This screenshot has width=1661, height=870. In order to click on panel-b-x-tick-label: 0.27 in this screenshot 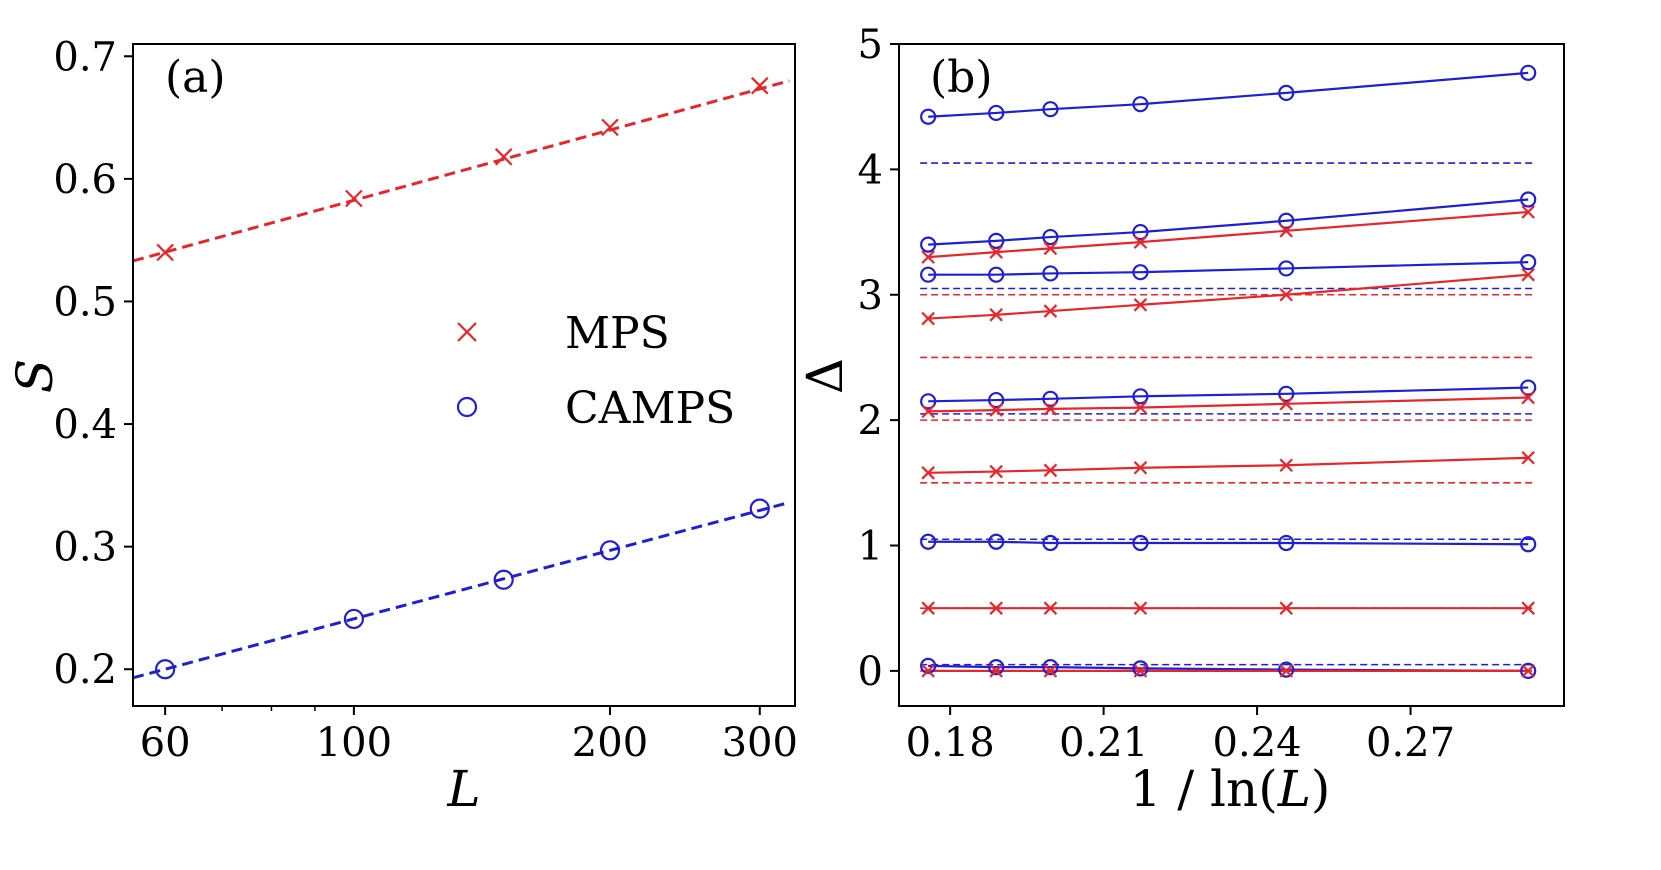, I will do `click(1410, 743)`.